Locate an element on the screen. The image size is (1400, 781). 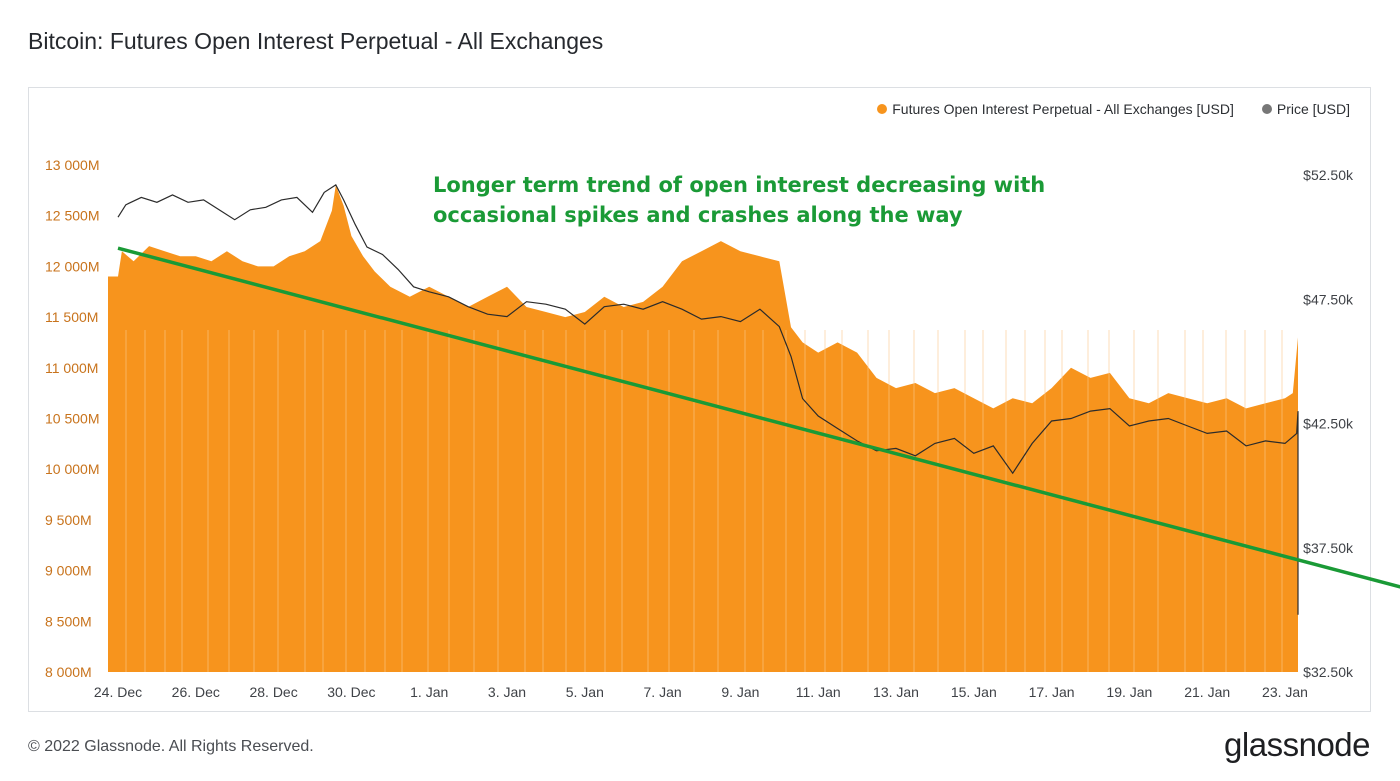
right-tick-label: $42.50k is located at coordinates (1328, 424).